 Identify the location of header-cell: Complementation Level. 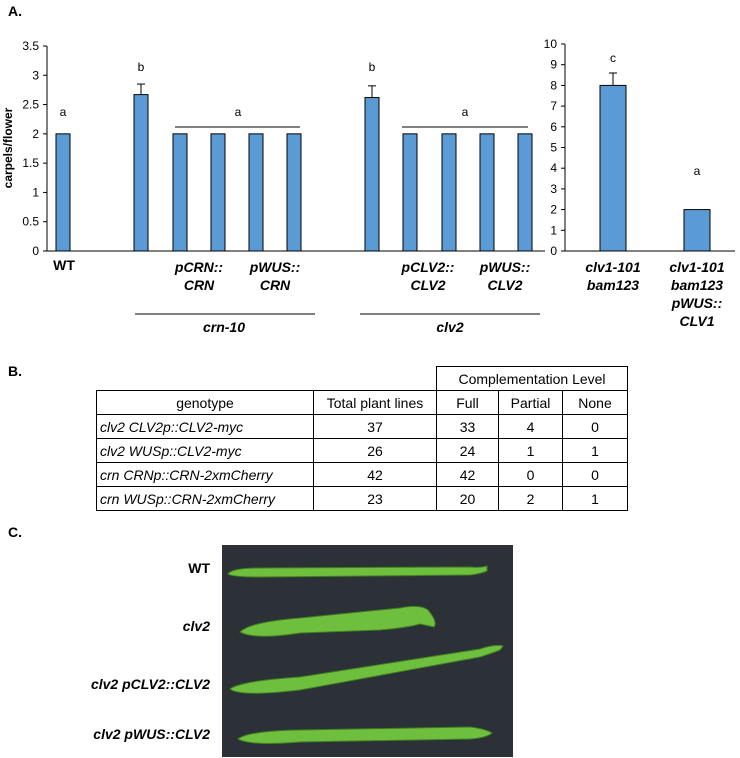
(532, 378).